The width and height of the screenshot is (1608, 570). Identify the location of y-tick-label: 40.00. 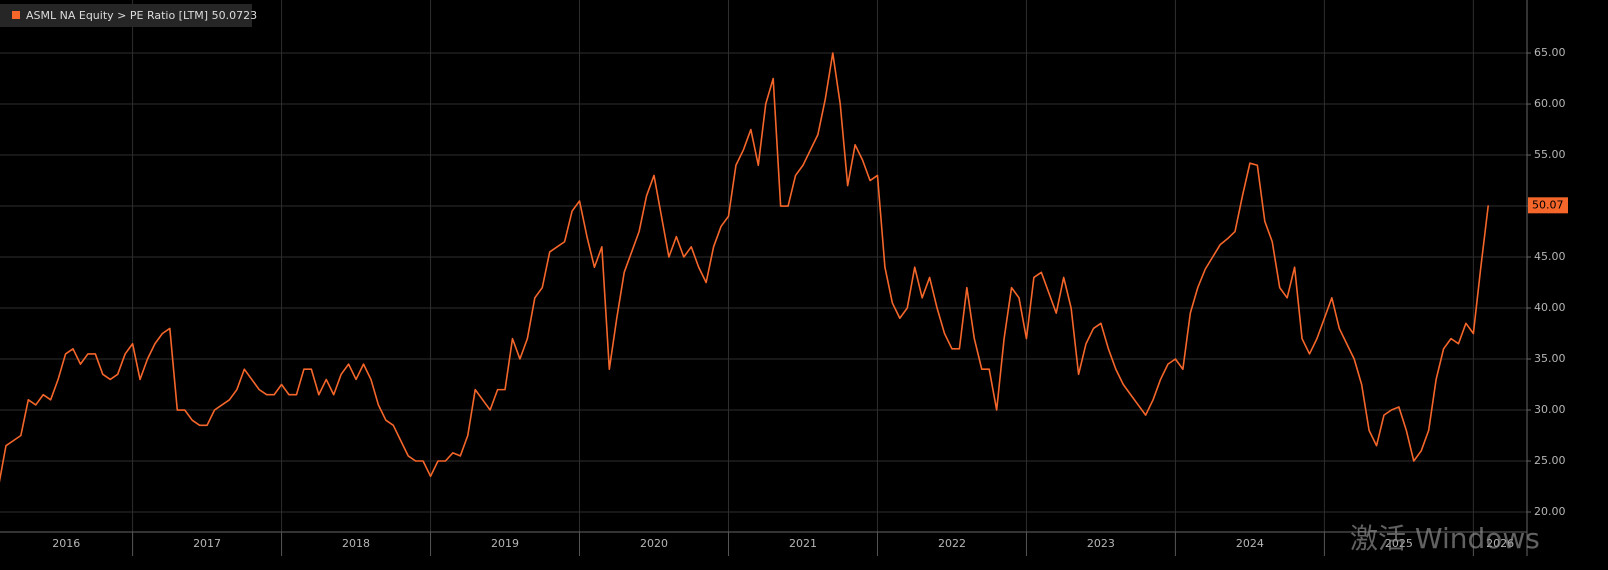
(1550, 307).